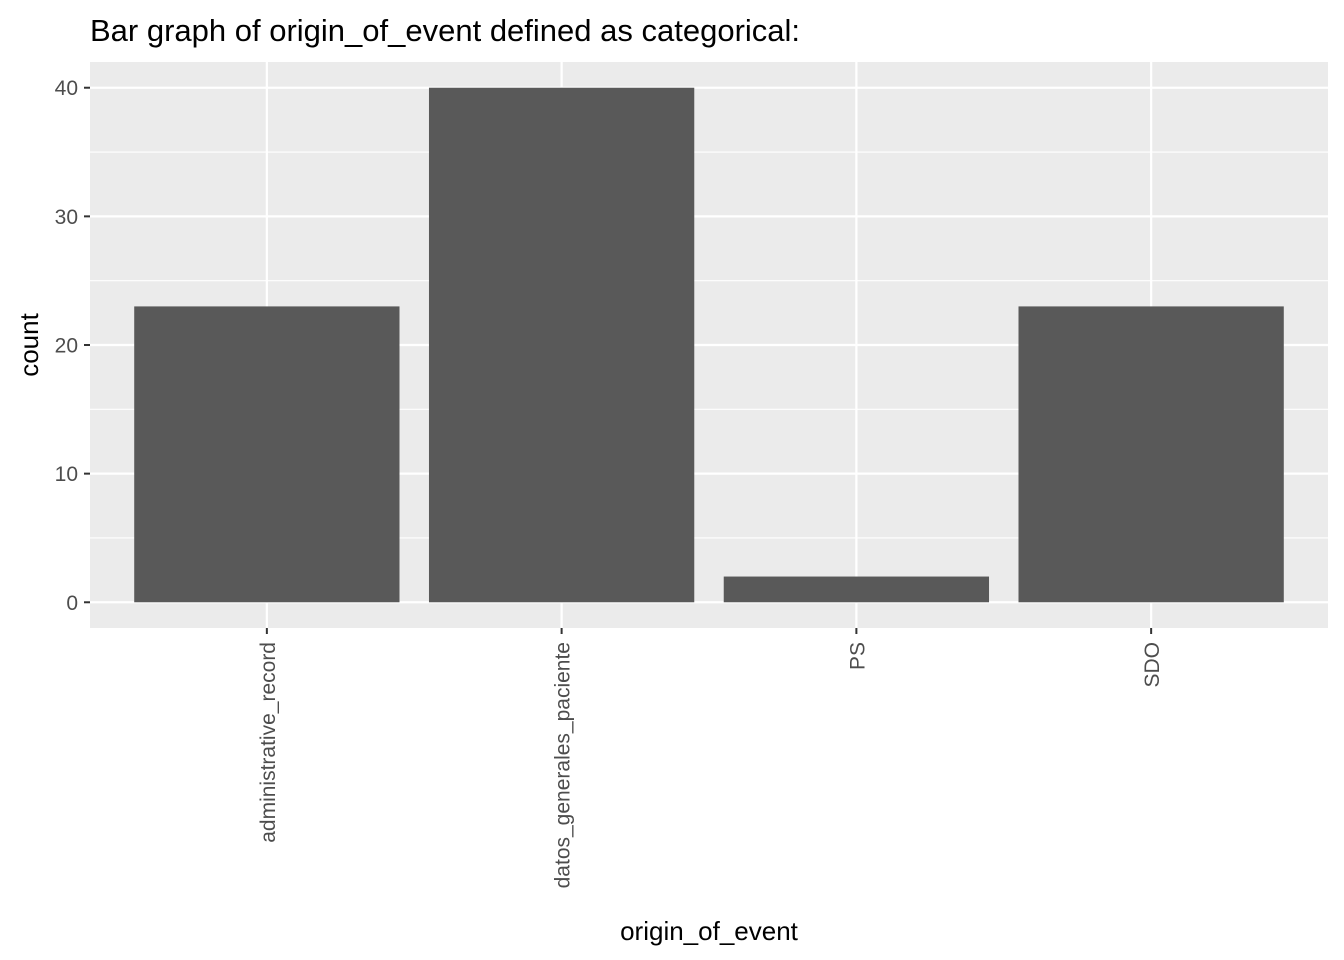  I want to click on x-tick-label: SDO, so click(1152, 665).